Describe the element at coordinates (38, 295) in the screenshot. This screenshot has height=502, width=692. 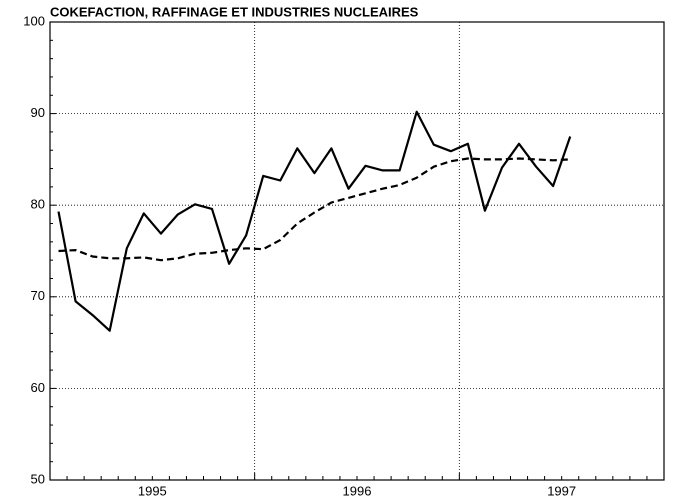
I see `y-tick-label: 70` at that location.